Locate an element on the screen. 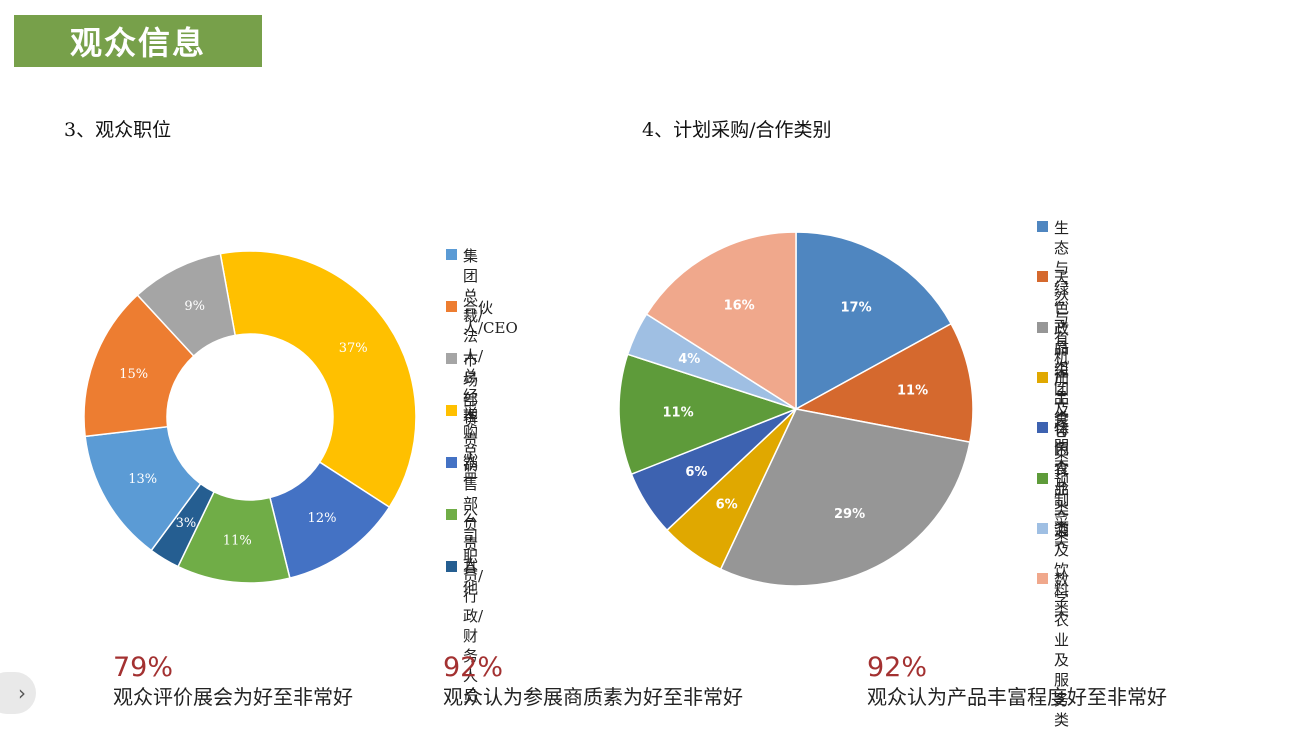 The image size is (1300, 731). legend-label: 集团总裁/法人/总 经理 is located at coordinates (473, 336).